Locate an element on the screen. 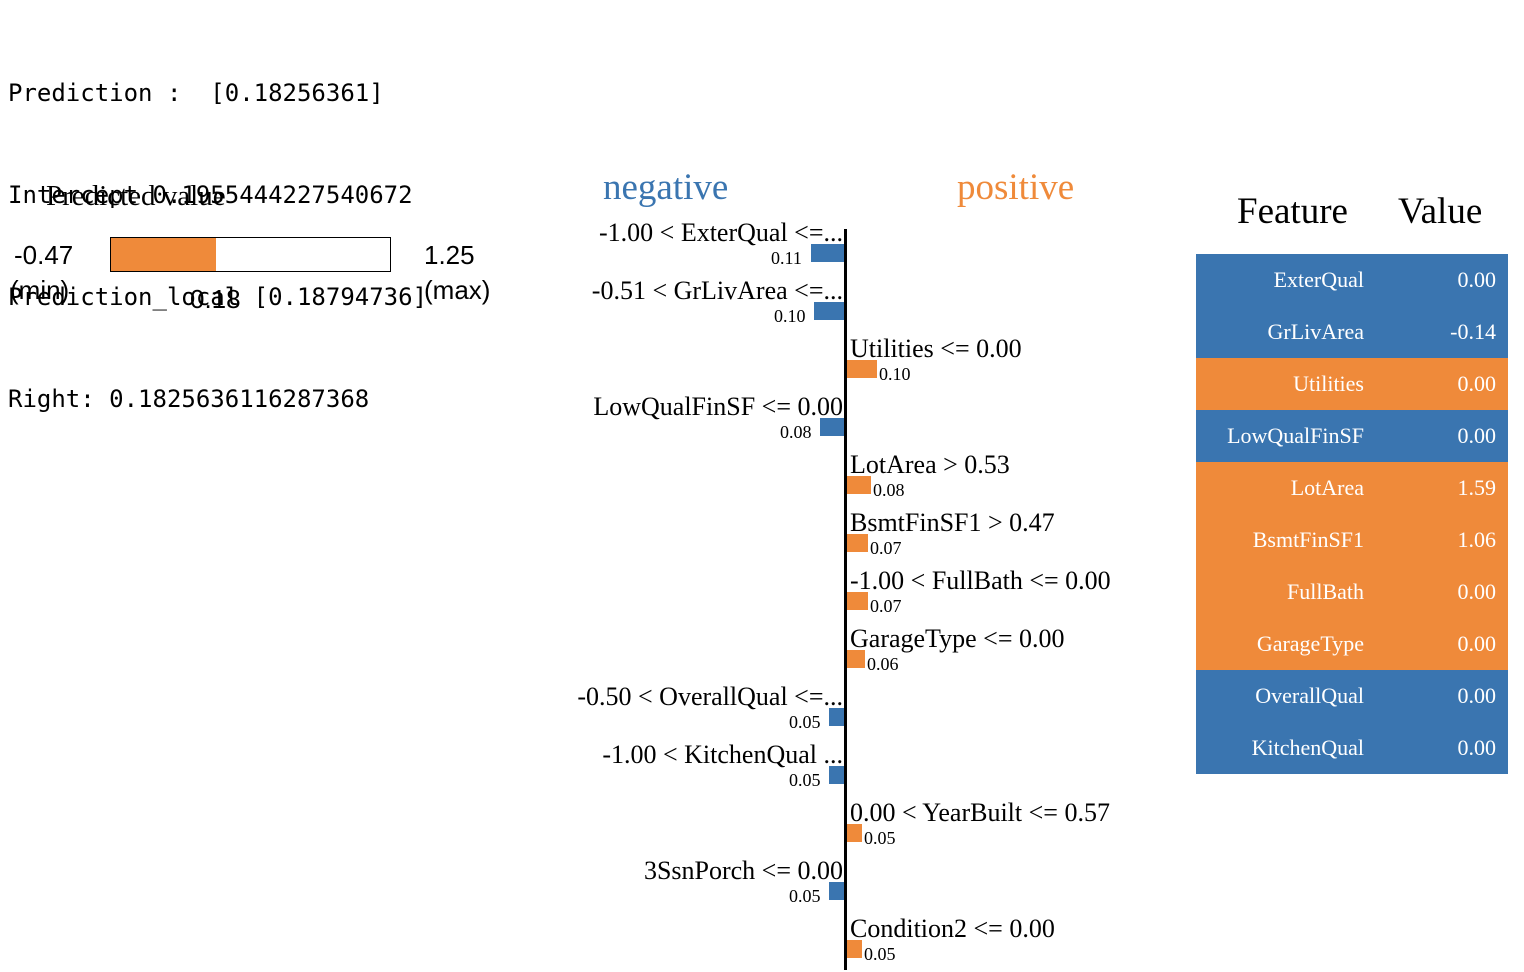 Image resolution: width=1524 pixels, height=972 pixels. feature-table-row: BsmtFinSF1 1.06 is located at coordinates (1352, 540).